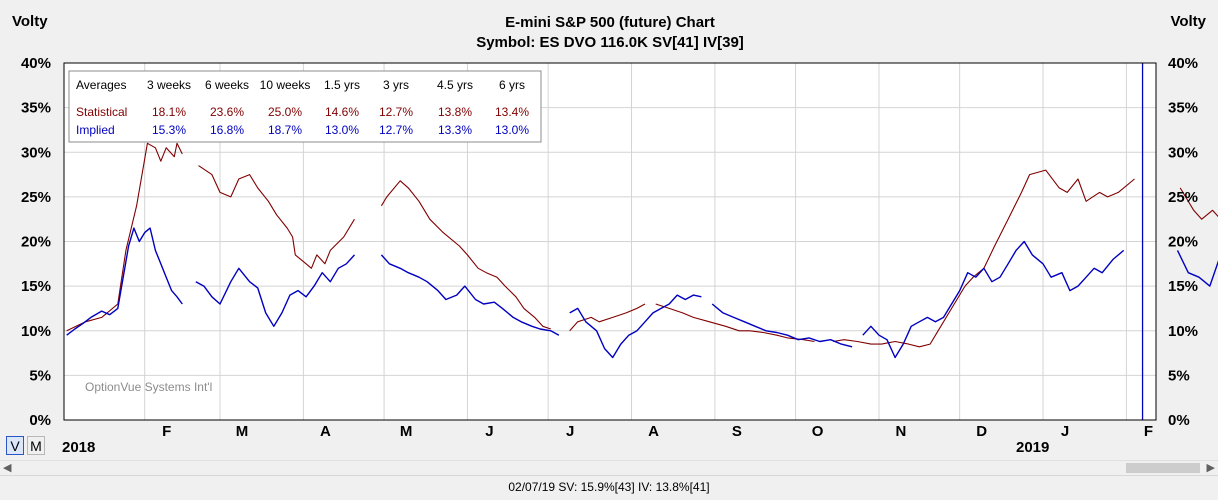 The height and width of the screenshot is (500, 1218). I want to click on avg-header-cell: 3 weeks, so click(169, 85).